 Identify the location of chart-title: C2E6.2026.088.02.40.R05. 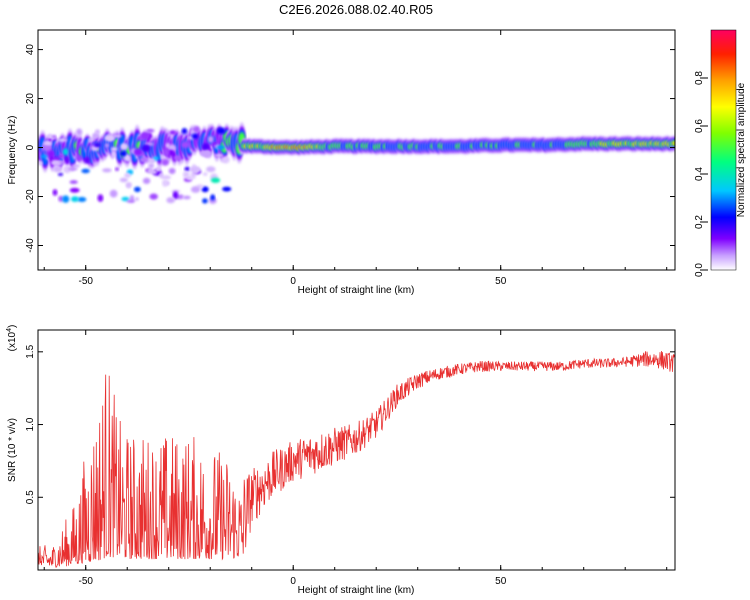
(356, 9).